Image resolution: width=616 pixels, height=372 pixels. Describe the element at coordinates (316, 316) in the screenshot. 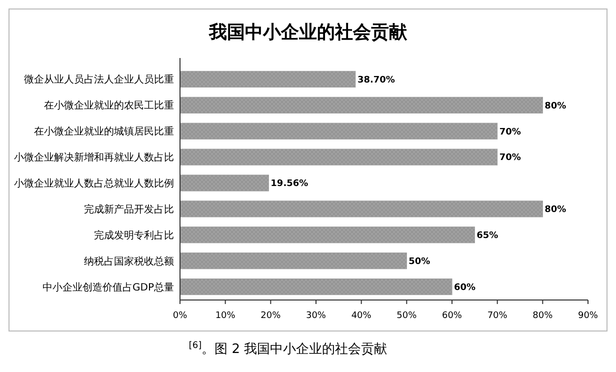

I see `x-tick-label: 30%` at that location.